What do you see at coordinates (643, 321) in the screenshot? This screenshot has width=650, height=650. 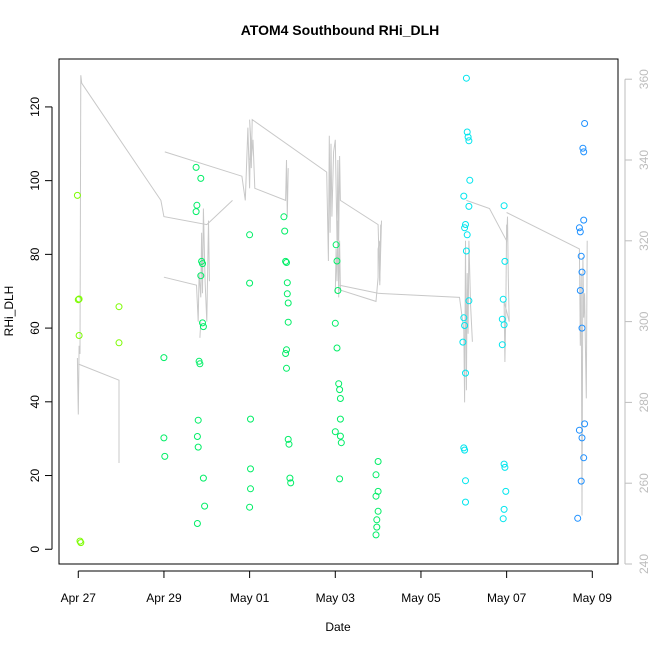 I see `y2-tick-label: 300` at bounding box center [643, 321].